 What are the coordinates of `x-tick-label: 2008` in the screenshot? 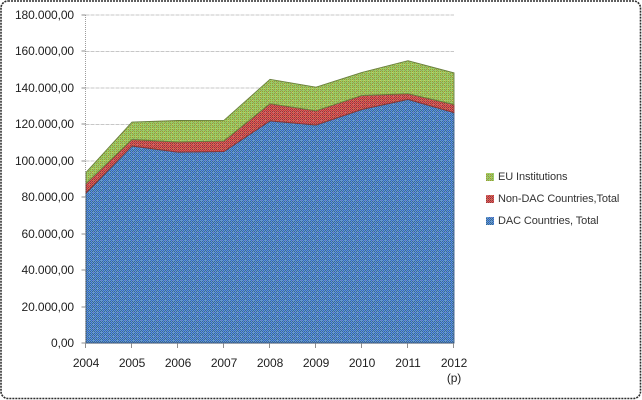 It's located at (270, 363).